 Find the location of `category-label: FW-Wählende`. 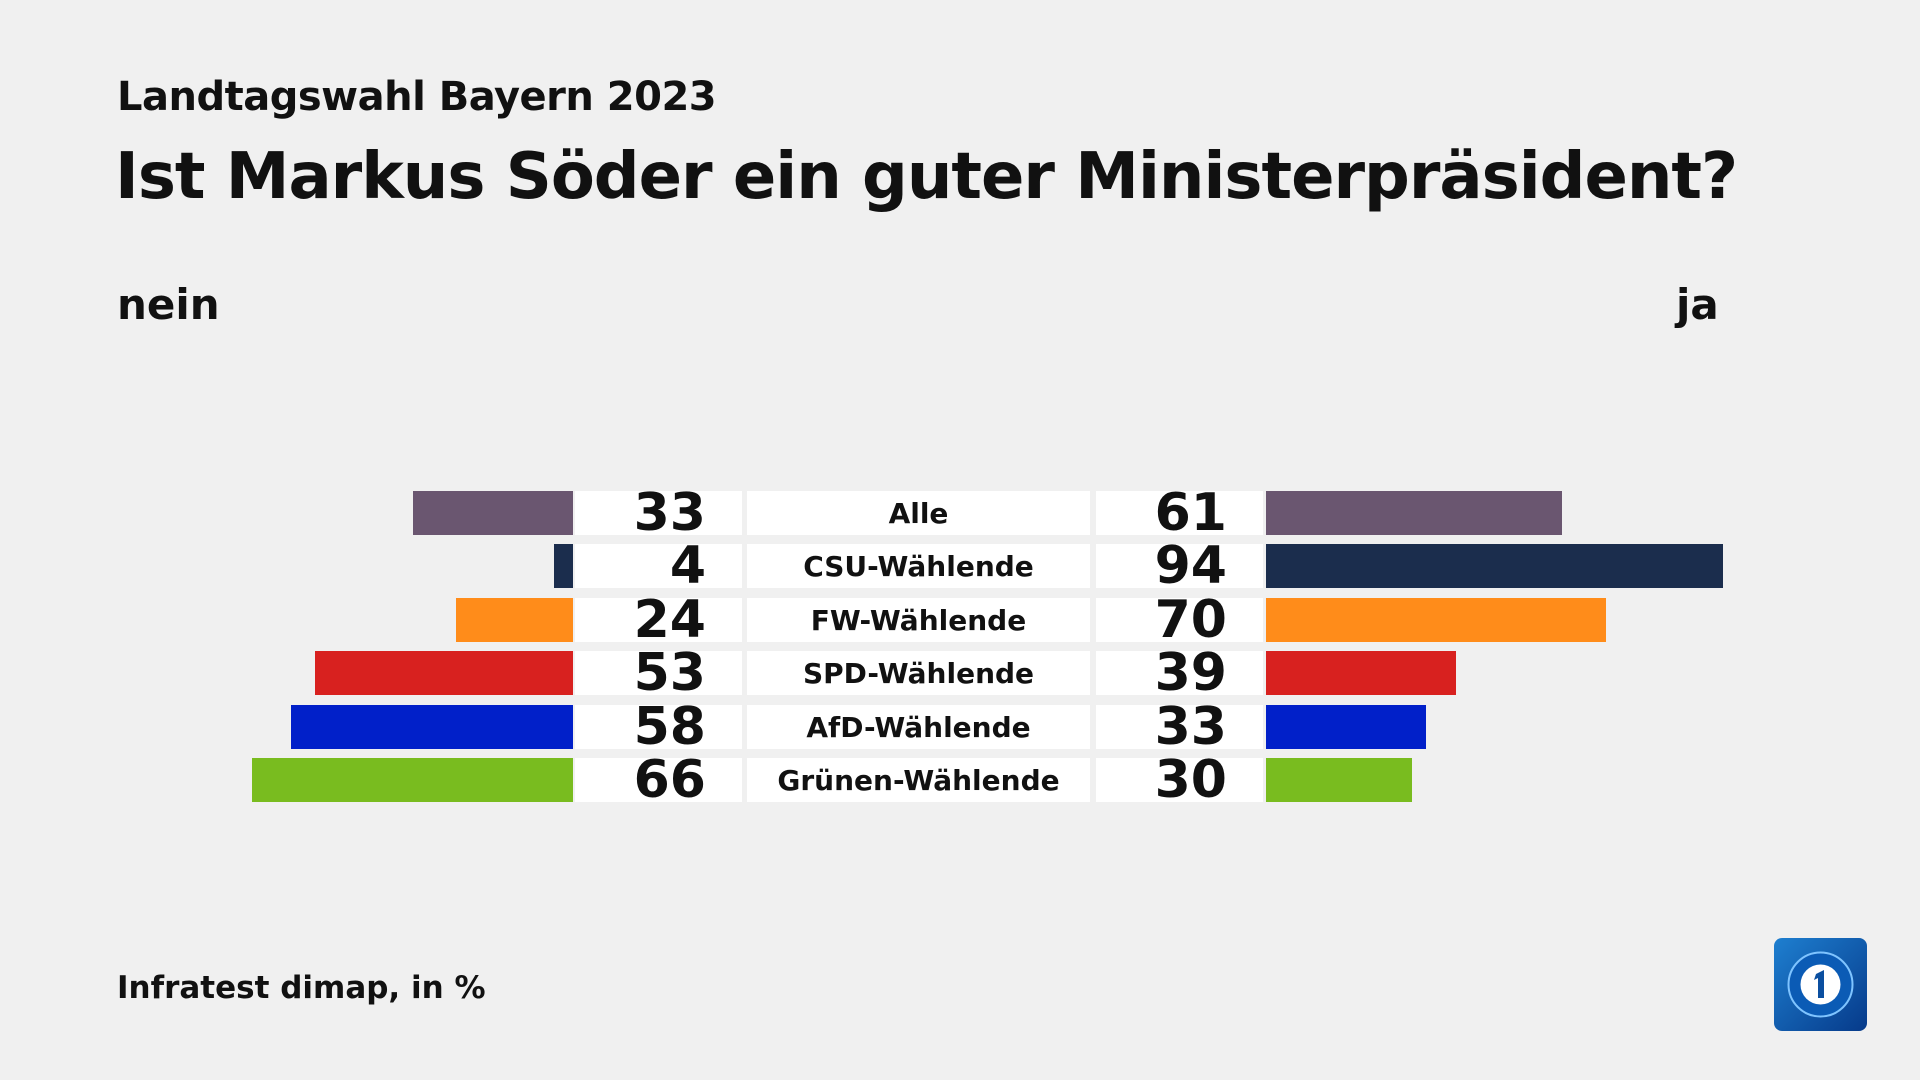

category-label: FW-Wählende is located at coordinates (918, 619).